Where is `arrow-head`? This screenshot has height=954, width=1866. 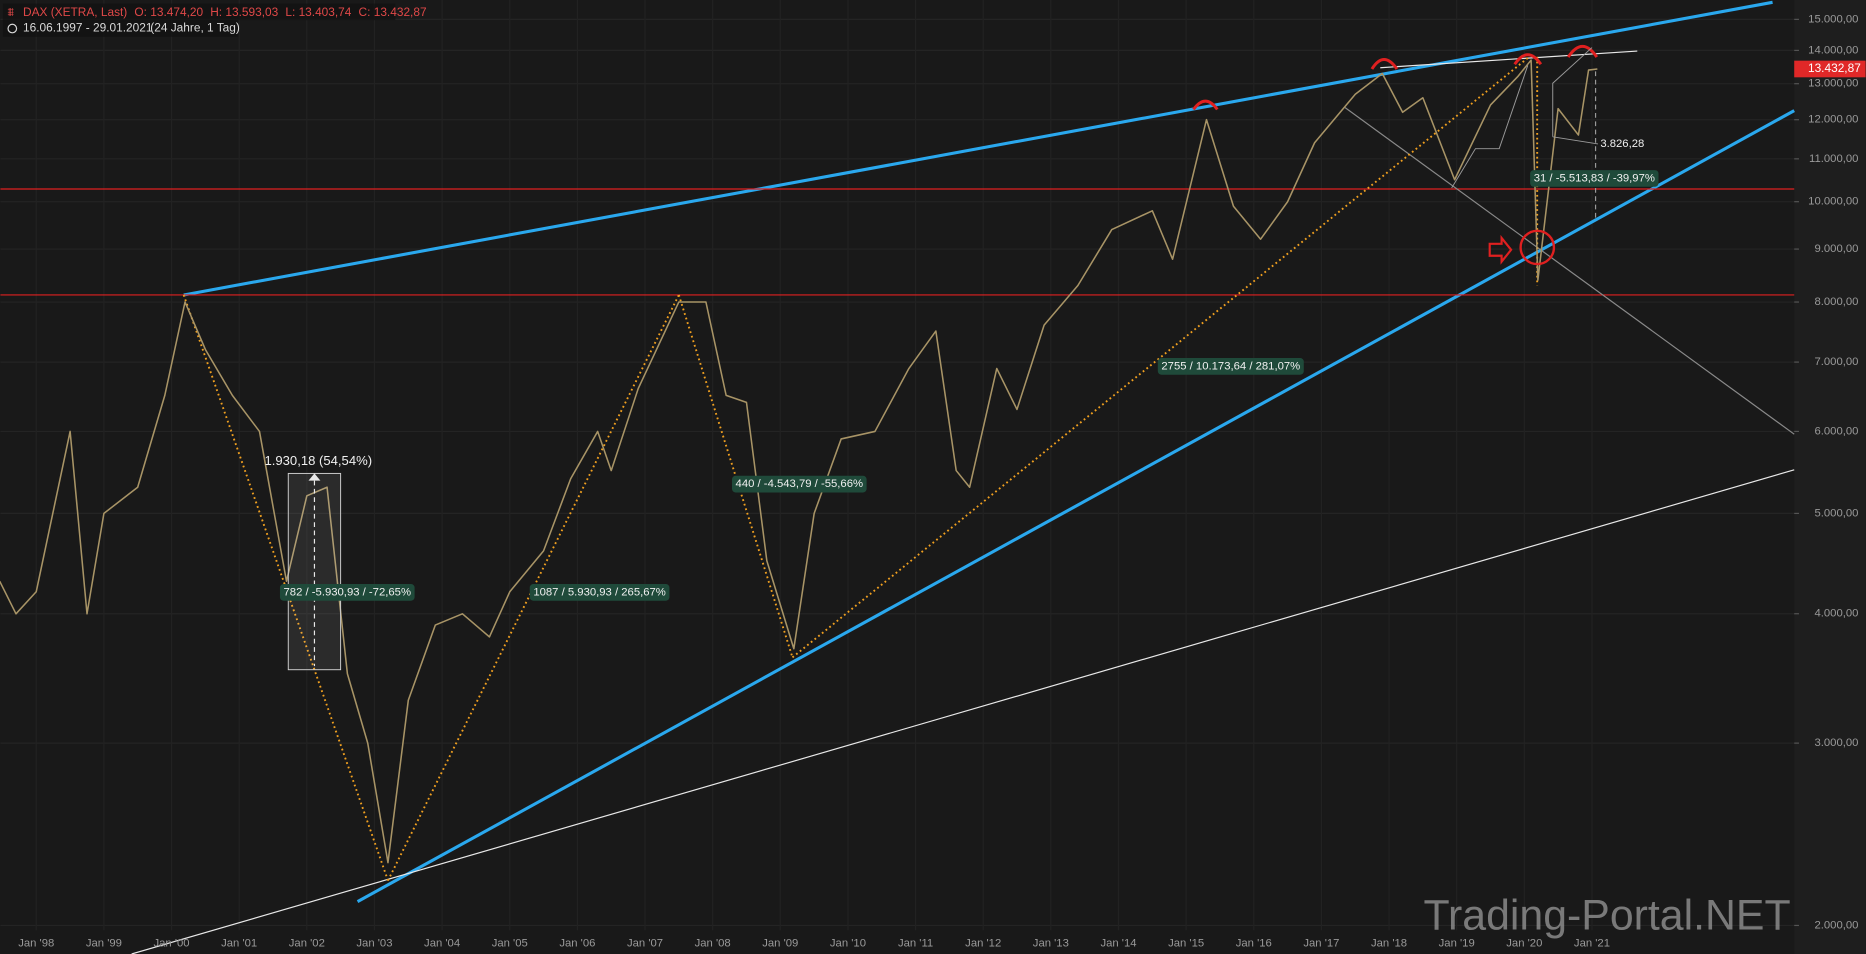
arrow-head is located at coordinates (314, 477).